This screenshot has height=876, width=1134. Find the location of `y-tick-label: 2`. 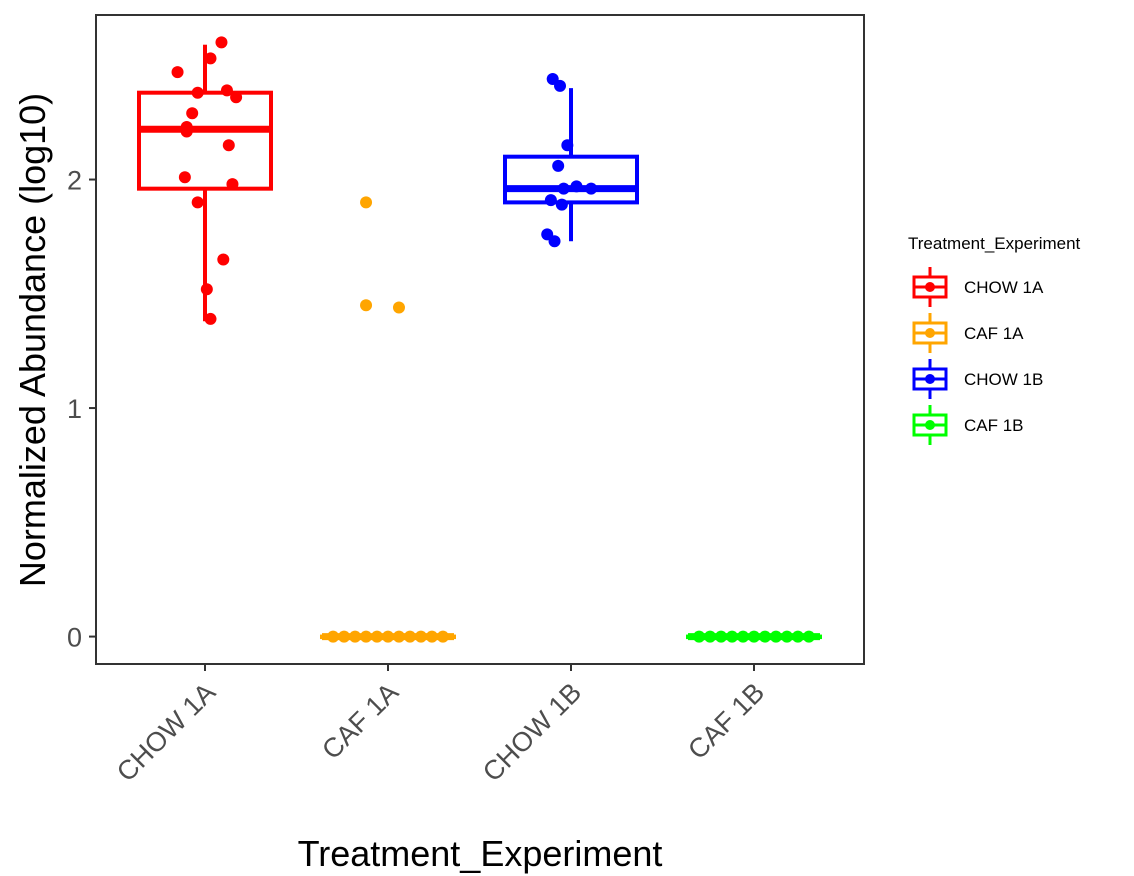

y-tick-label: 2 is located at coordinates (74, 181).